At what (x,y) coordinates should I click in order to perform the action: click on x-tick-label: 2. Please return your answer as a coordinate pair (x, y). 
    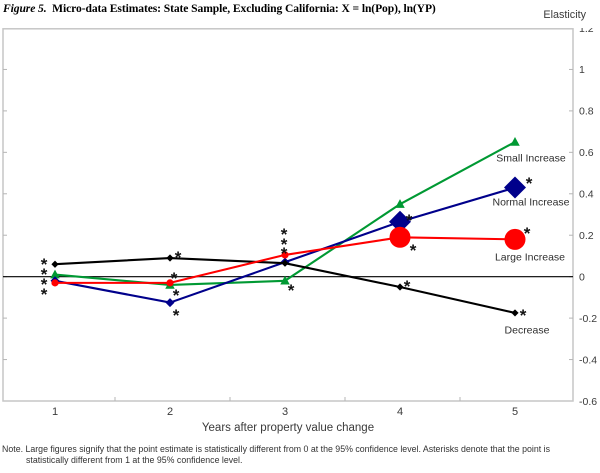
    Looking at the image, I should click on (170, 412).